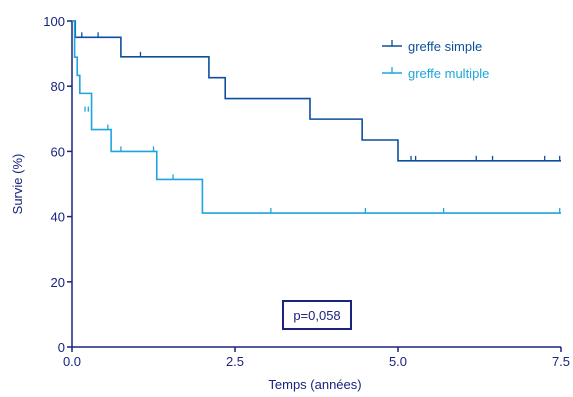 This screenshot has height=397, width=573. I want to click on y-axis-title: Survie (%), so click(17, 184).